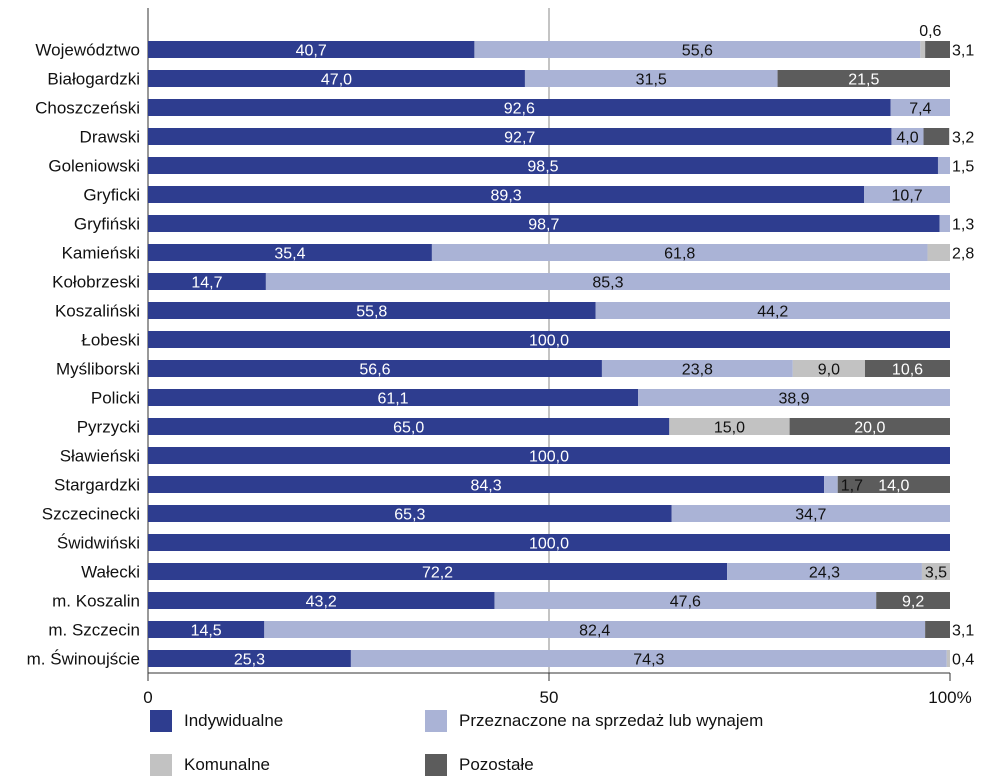 The height and width of the screenshot is (776, 985). What do you see at coordinates (100, 456) in the screenshot?
I see `category-label: Sławieński` at bounding box center [100, 456].